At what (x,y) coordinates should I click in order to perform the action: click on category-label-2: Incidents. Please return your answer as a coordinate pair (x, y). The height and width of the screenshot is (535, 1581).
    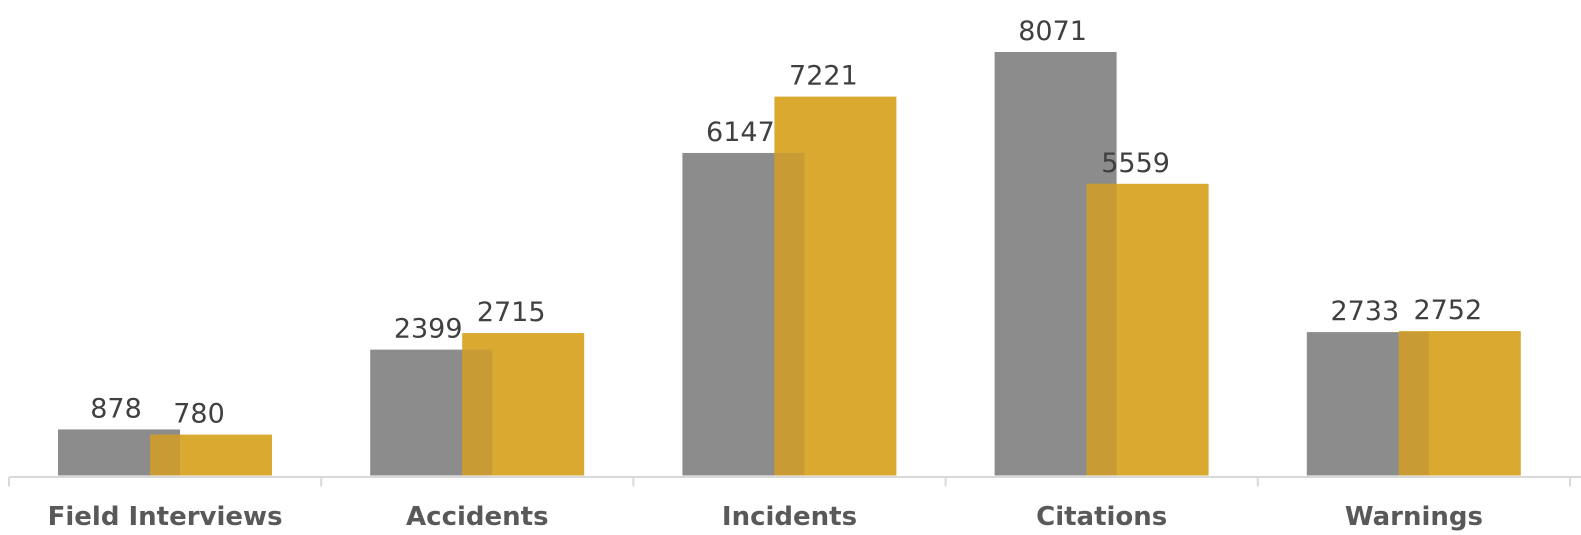
    Looking at the image, I should click on (789, 517).